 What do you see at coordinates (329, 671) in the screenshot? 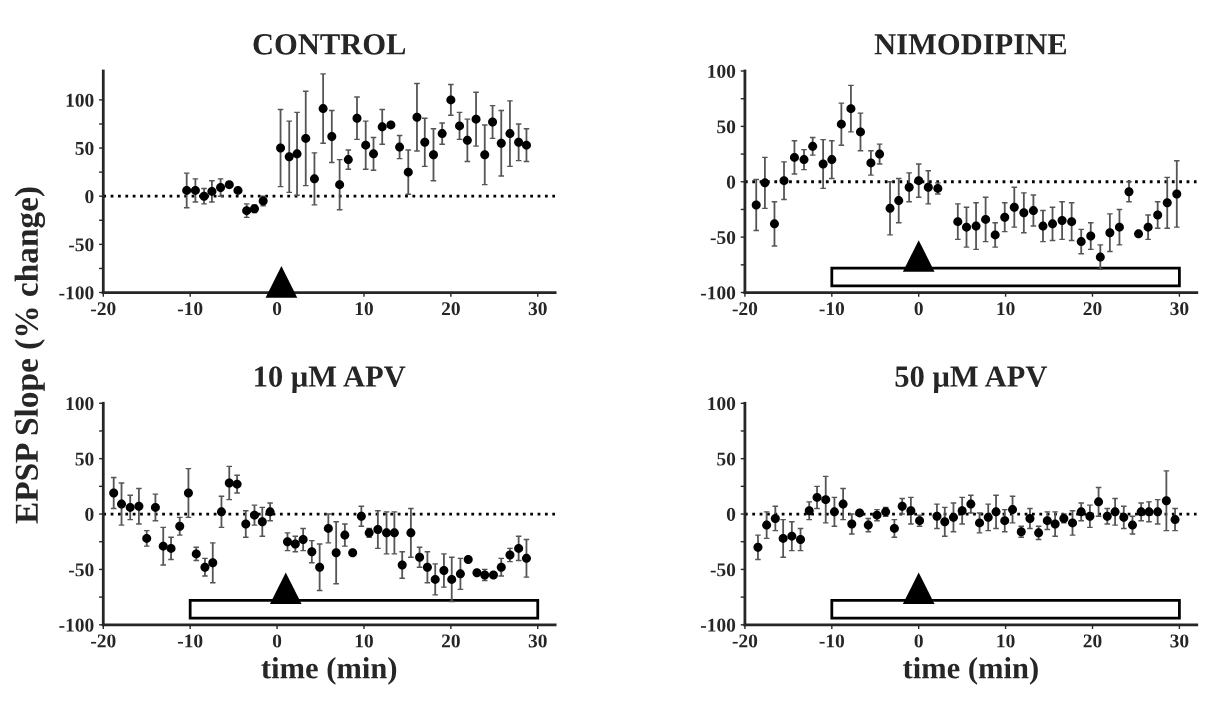
I see `x-axis-title: time (min)` at bounding box center [329, 671].